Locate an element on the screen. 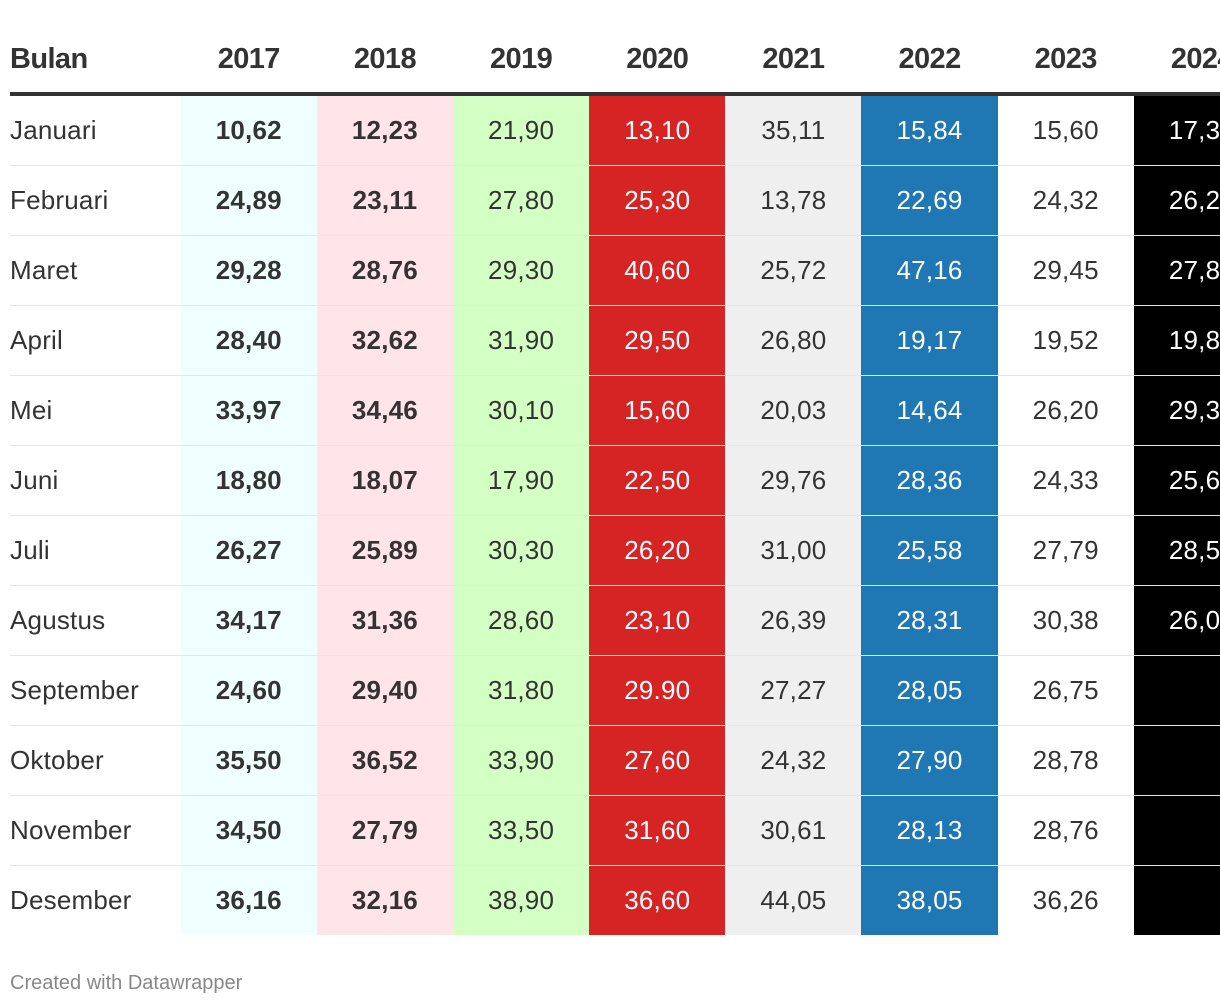 This screenshot has height=1008, width=1220. value-cell: 29,76 is located at coordinates (793, 480).